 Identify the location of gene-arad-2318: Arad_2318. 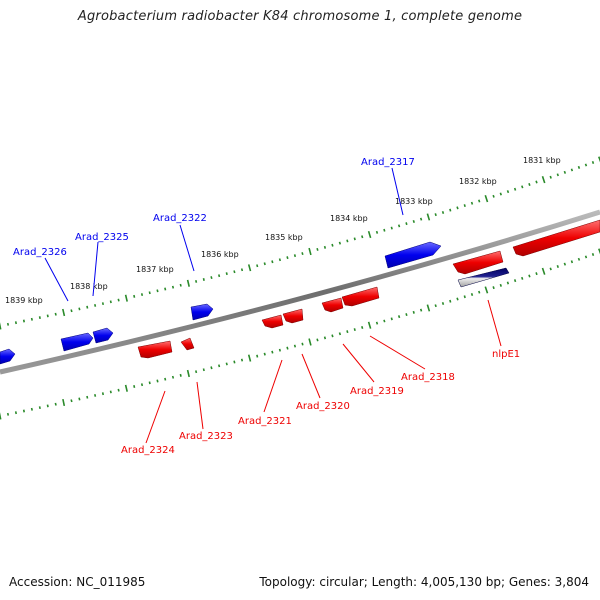
(398, 334).